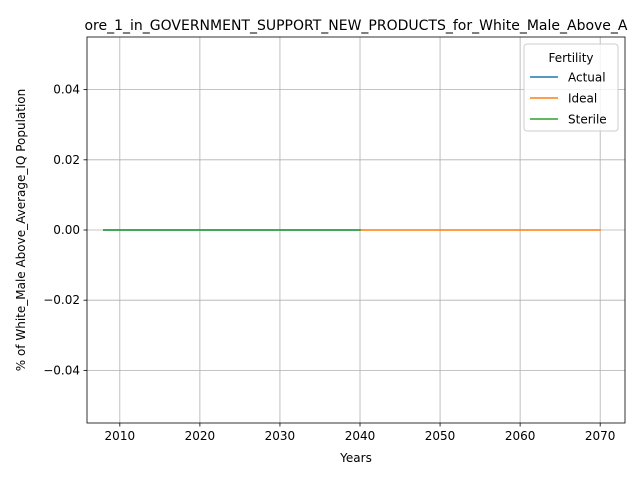 The height and width of the screenshot is (484, 640). Describe the element at coordinates (440, 436) in the screenshot. I see `x-tick-label: 2050` at that location.